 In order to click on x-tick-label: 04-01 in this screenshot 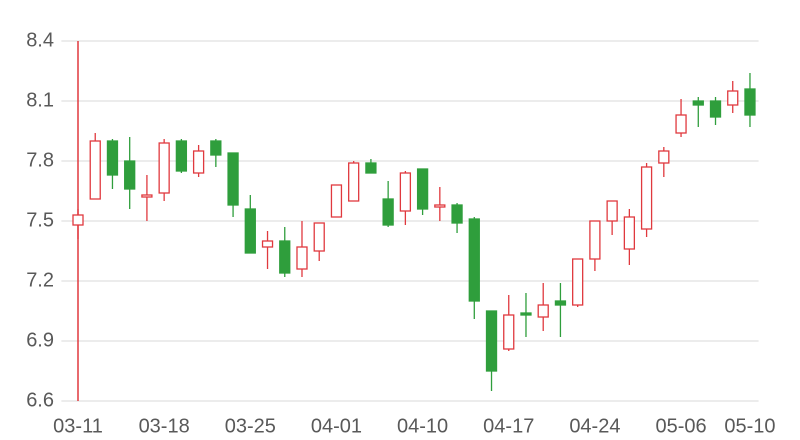, I will do `click(336, 426)`.